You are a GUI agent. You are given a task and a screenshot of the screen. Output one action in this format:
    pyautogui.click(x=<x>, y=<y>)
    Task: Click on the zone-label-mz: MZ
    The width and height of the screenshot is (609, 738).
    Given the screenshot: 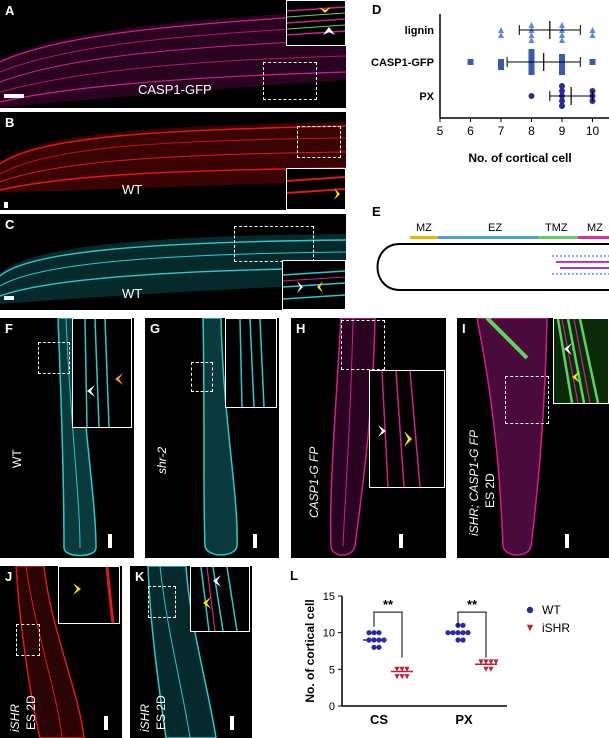 What is the action you would take?
    pyautogui.click(x=424, y=228)
    